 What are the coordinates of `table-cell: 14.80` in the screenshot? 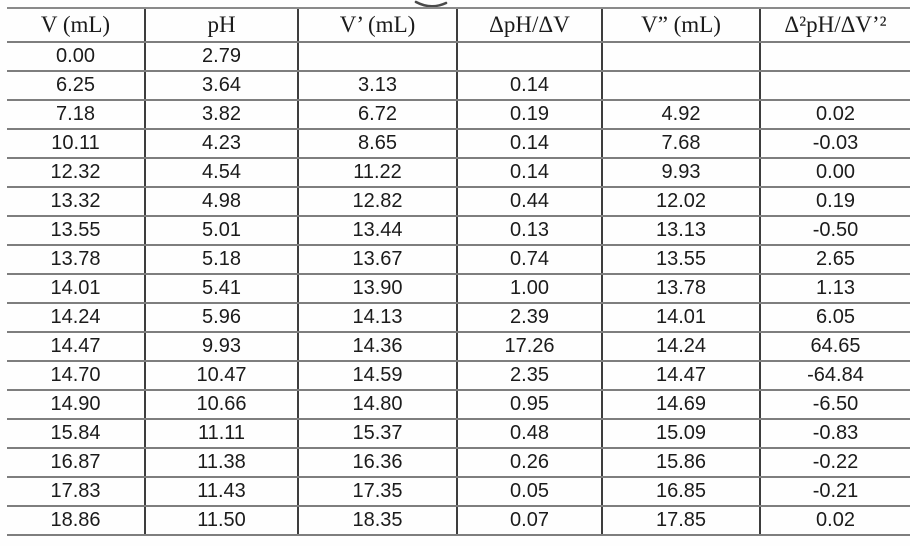 It's located at (377, 404).